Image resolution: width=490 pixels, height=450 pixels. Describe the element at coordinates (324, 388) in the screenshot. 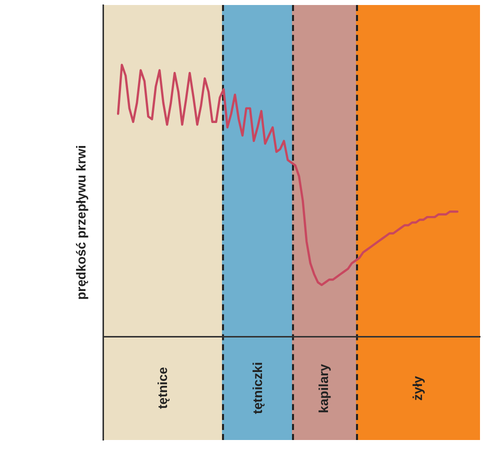

I see `text: kapilary` at that location.